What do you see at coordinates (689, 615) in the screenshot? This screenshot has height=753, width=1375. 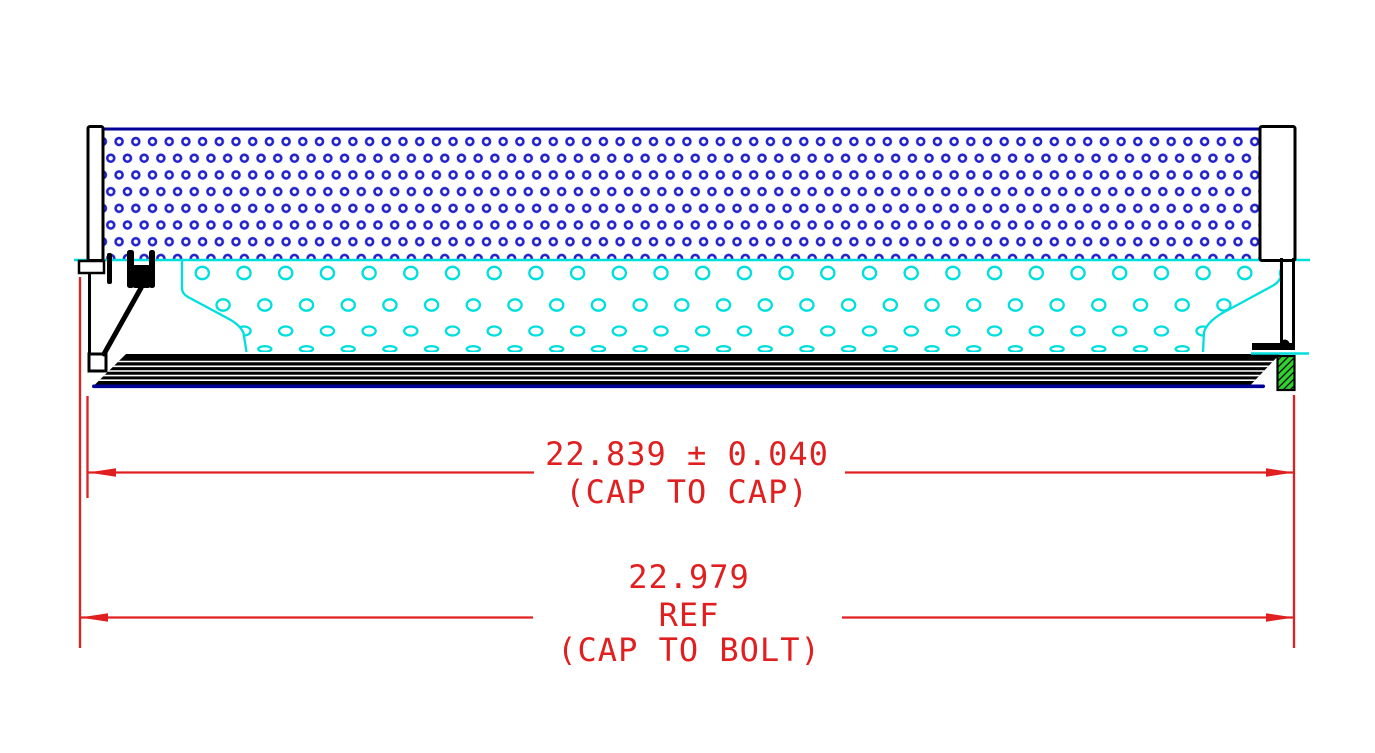 I see `dim-cap-to-bolt-ref: REF` at bounding box center [689, 615].